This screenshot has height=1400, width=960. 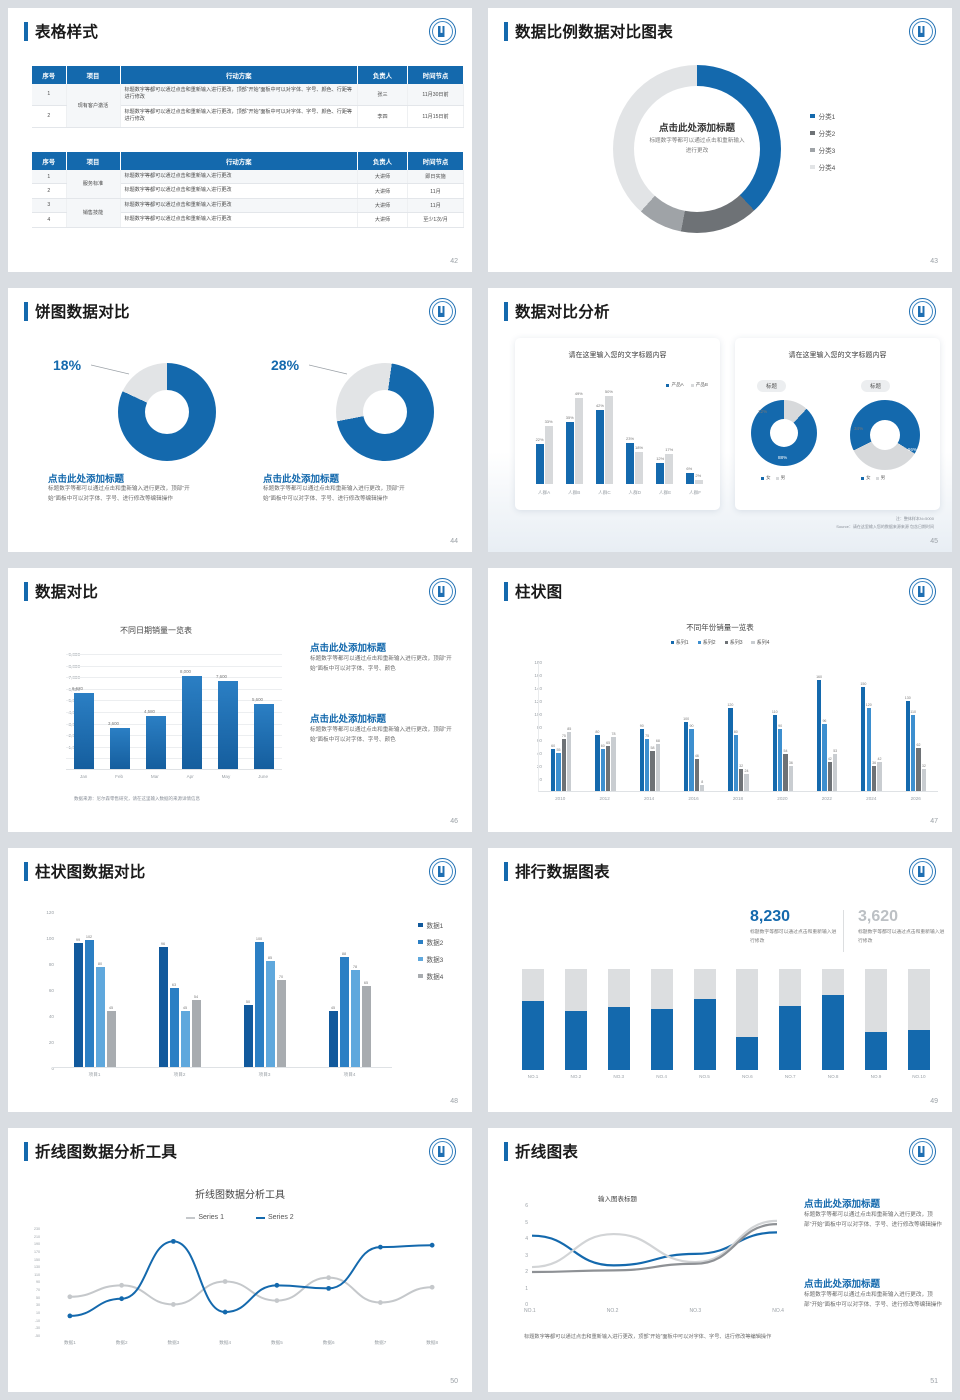 What do you see at coordinates (344, 954) in the screenshot?
I see `bar-value: 88` at bounding box center [344, 954].